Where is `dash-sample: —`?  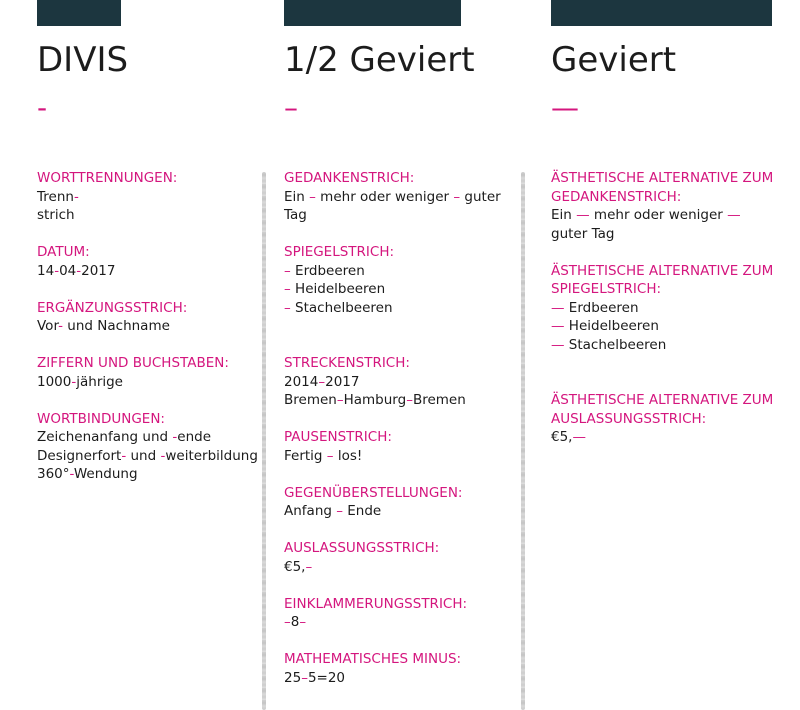 dash-sample: — is located at coordinates (565, 107).